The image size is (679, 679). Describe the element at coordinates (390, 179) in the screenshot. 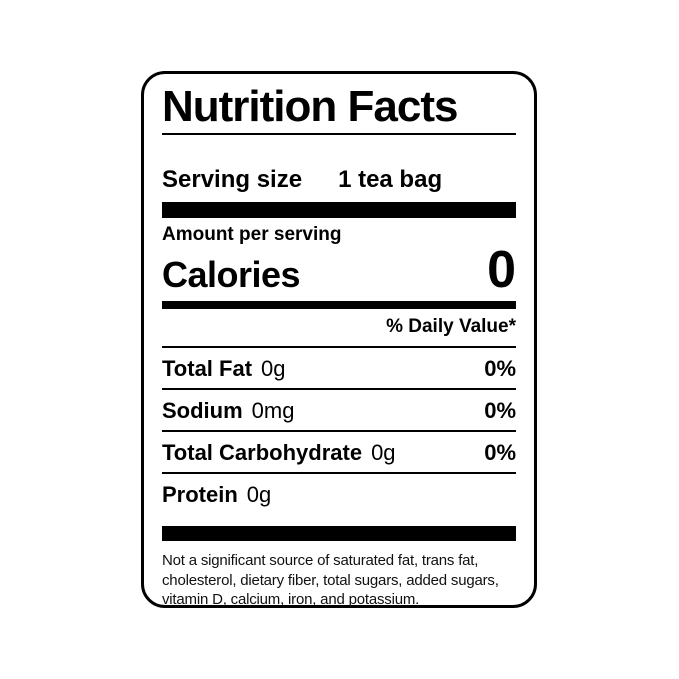

I see `serving-size-value: 1 tea bag` at that location.